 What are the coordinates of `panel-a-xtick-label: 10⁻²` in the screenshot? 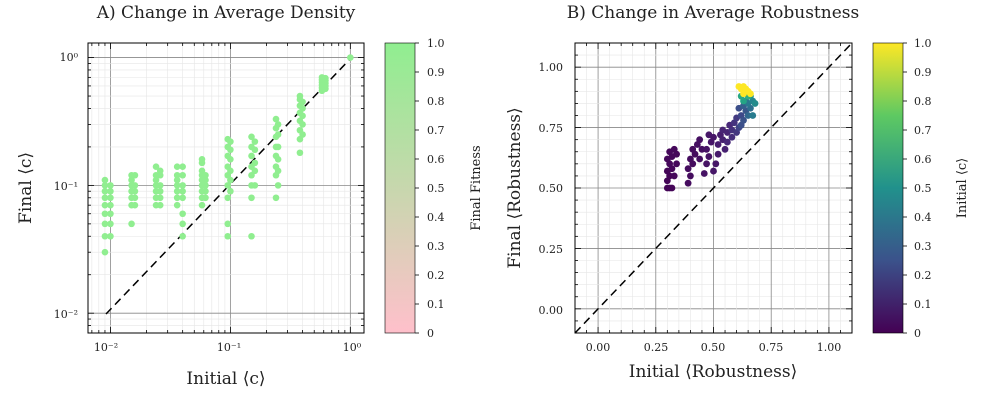 It's located at (106, 347).